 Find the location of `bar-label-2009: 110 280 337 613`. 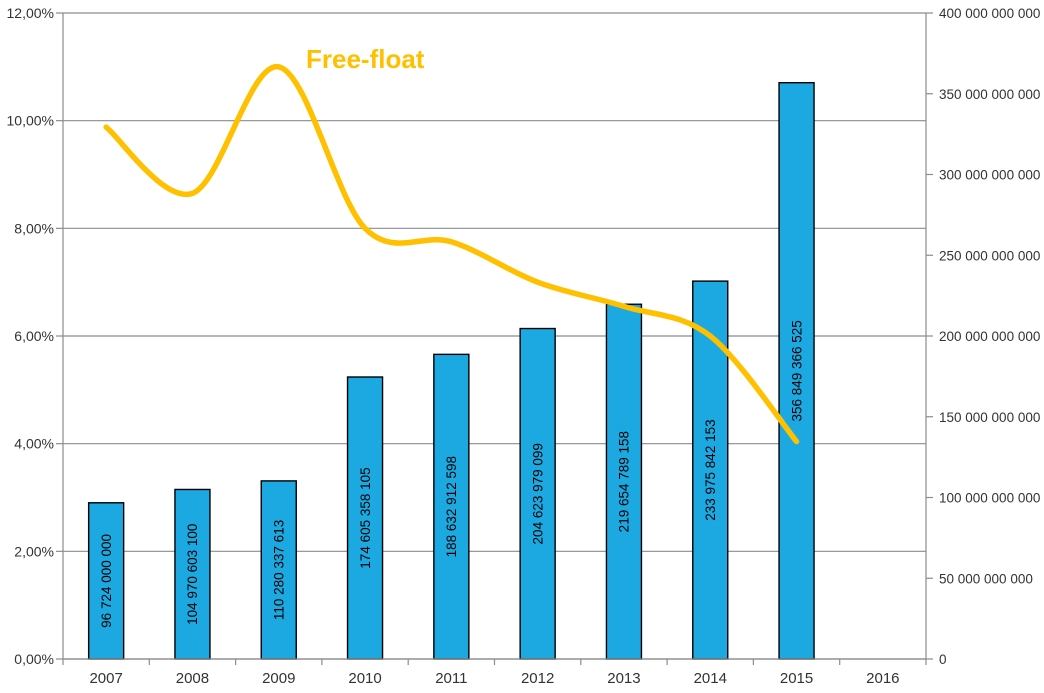

bar-label-2009: 110 280 337 613 is located at coordinates (278, 570).